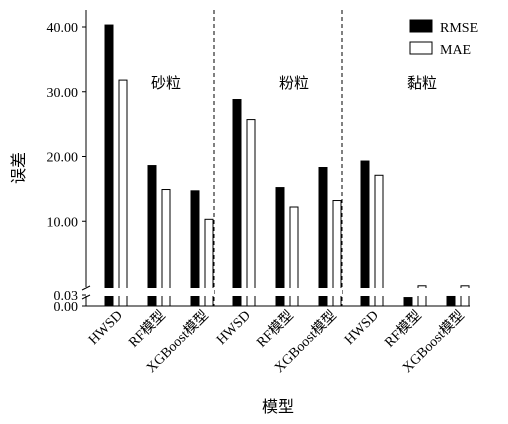  What do you see at coordinates (455, 50) in the screenshot?
I see `legend-label-mae: MAE` at bounding box center [455, 50].